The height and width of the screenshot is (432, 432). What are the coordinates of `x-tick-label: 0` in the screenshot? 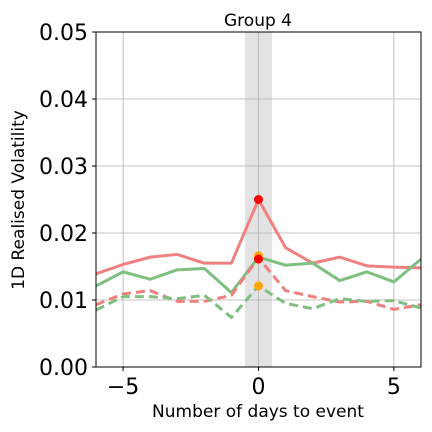 It's located at (259, 387).